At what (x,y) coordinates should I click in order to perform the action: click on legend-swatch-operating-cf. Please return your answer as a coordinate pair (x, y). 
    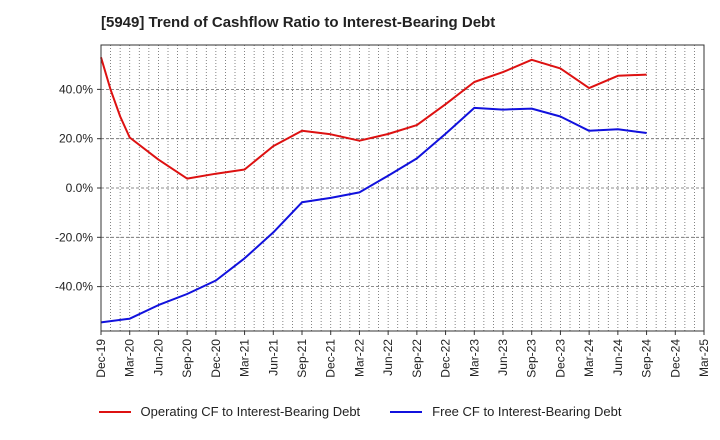
    Looking at the image, I should click on (114, 411).